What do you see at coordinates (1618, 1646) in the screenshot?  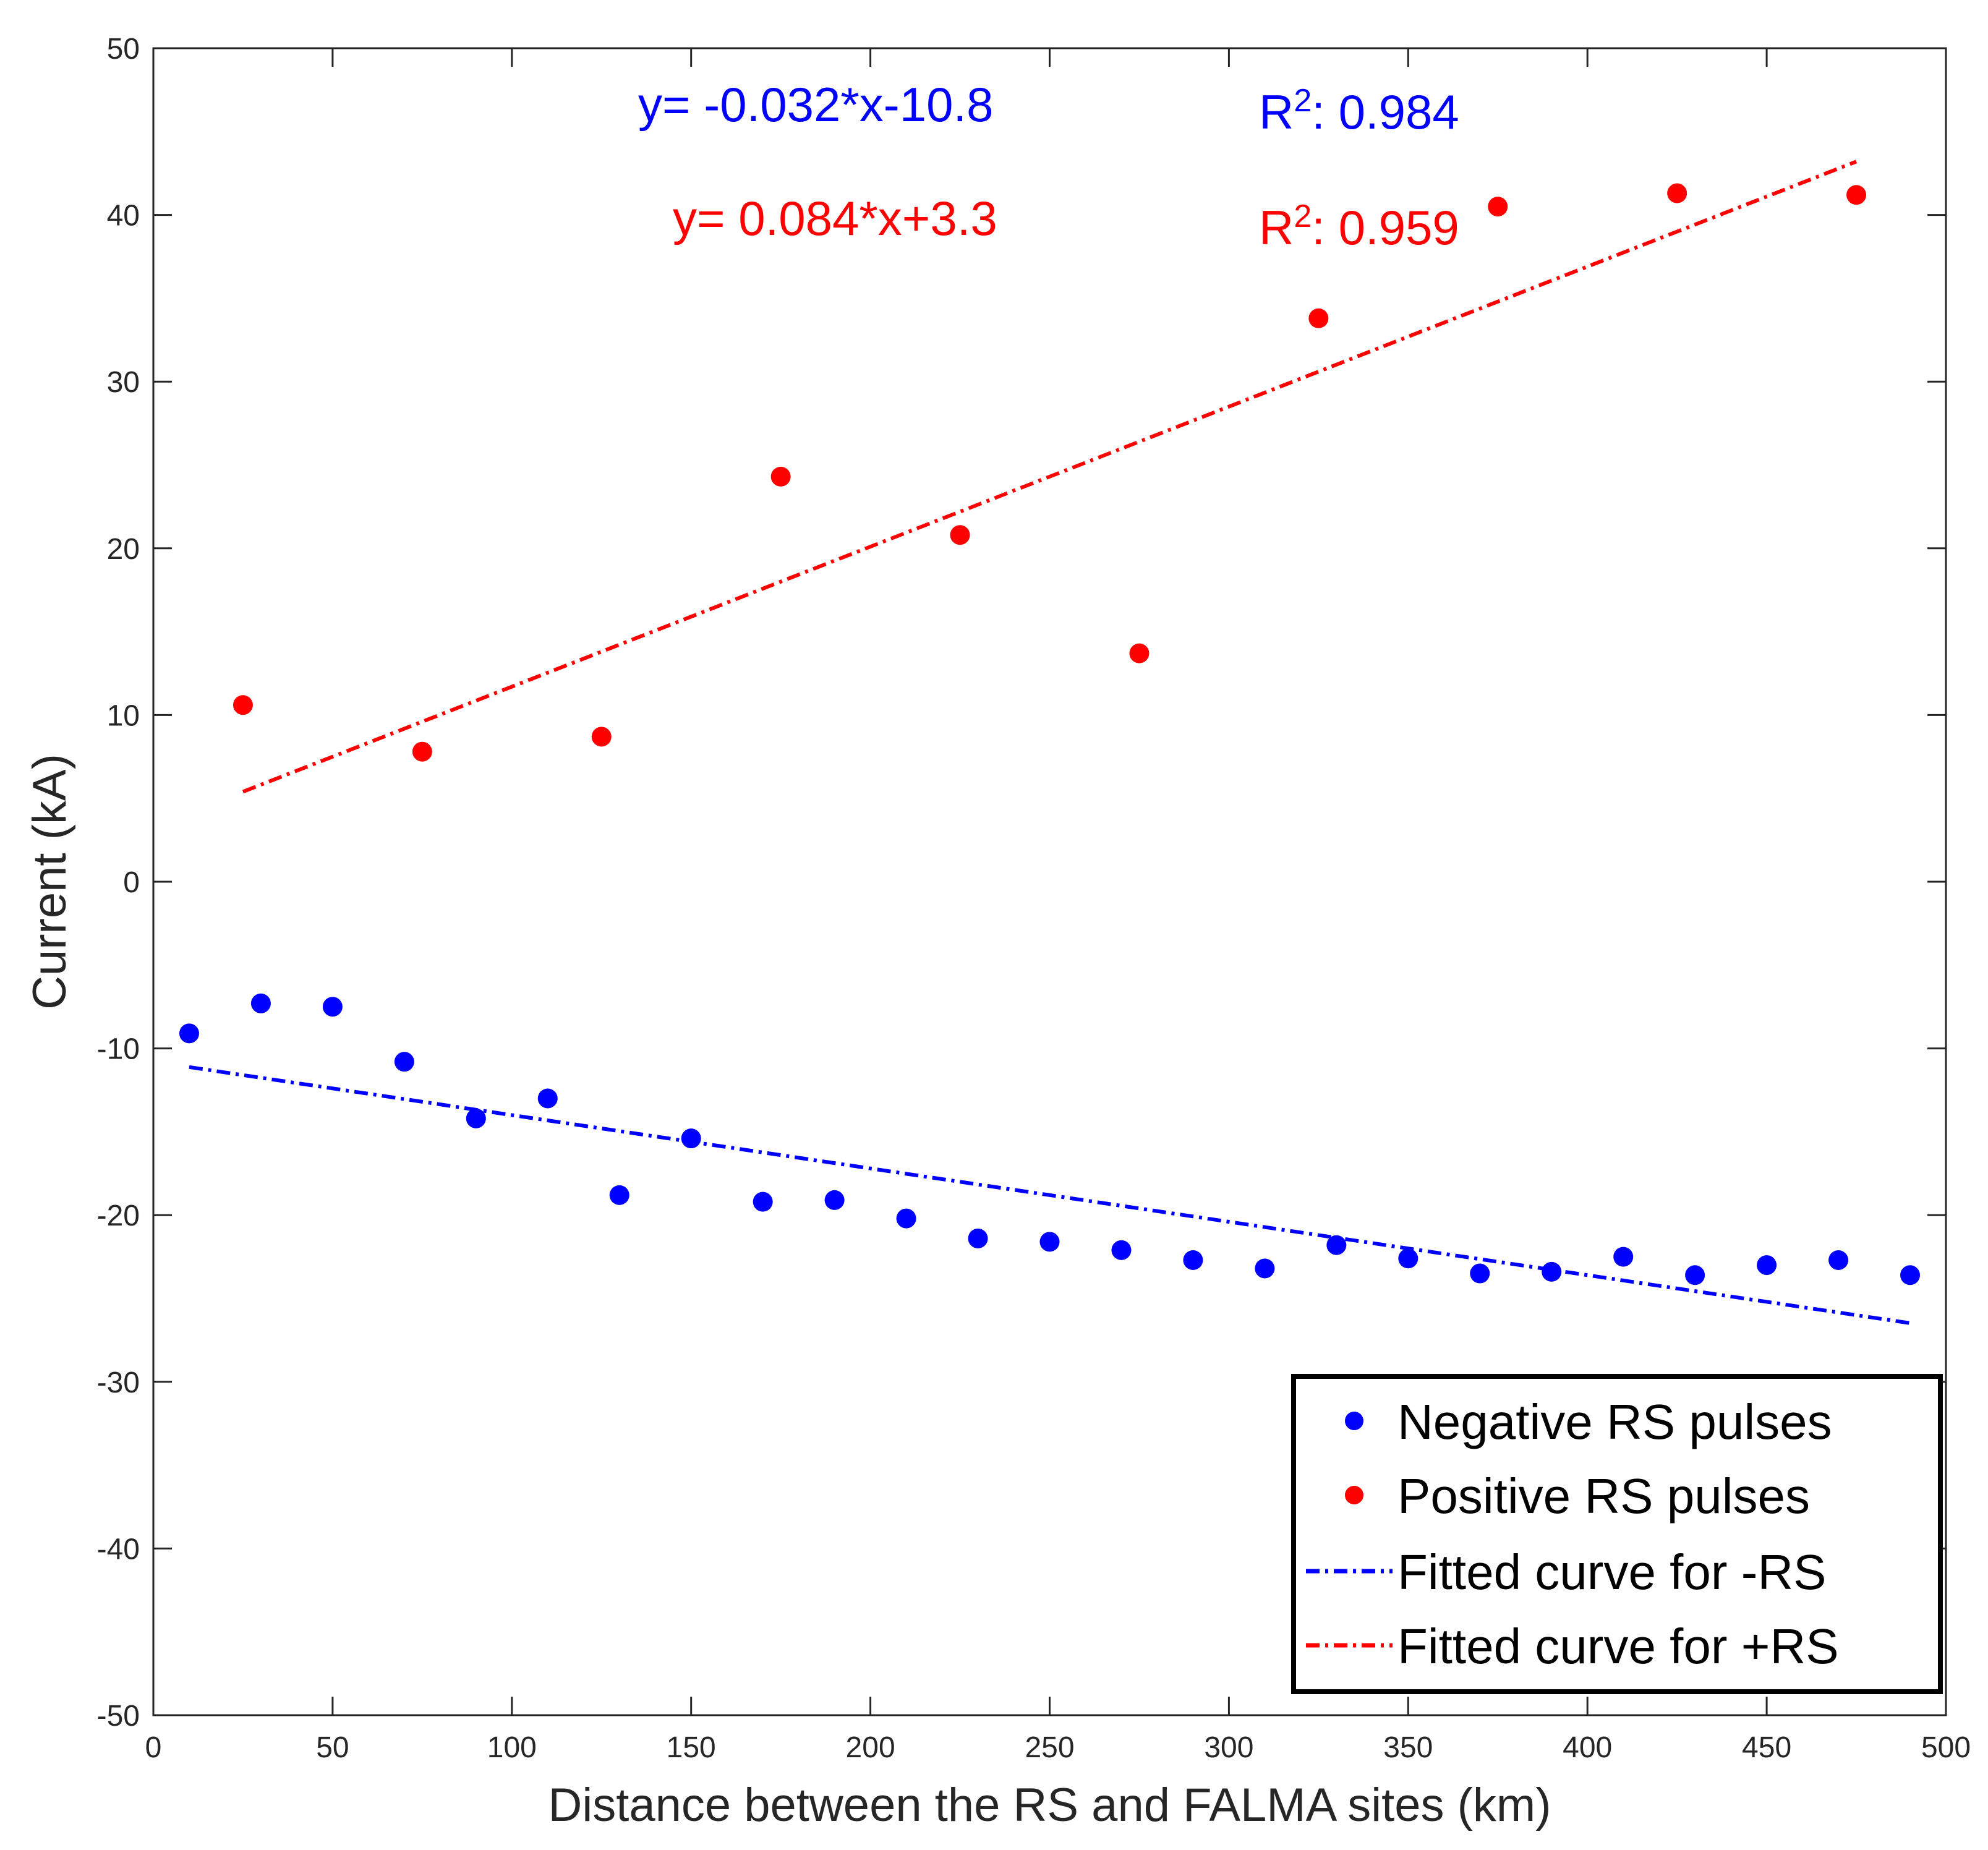 I see `legend-label-positive-fit: Fitted curve for +RS` at bounding box center [1618, 1646].